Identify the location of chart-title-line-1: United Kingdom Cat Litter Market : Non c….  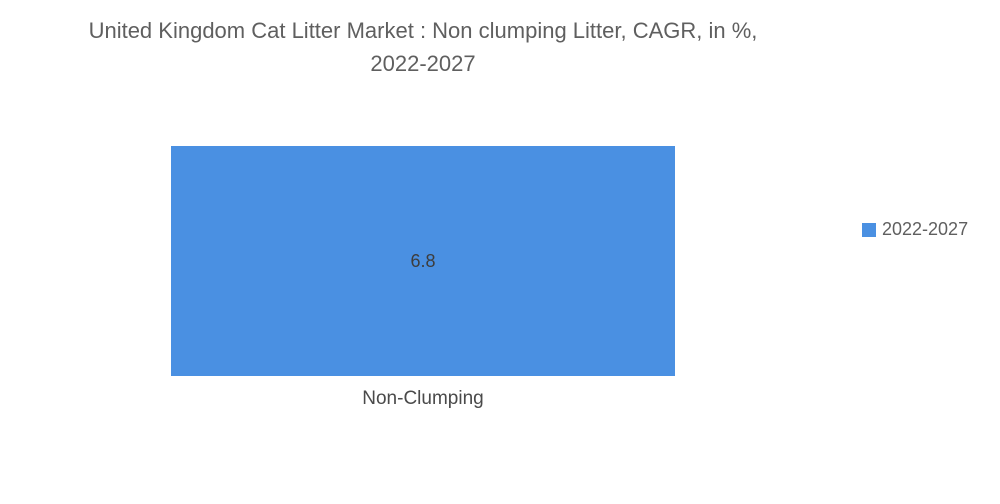
(423, 30).